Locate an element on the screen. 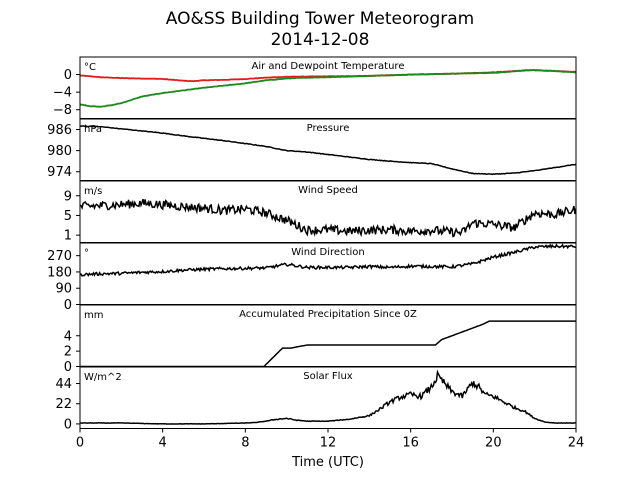 This screenshot has width=640, height=480. panel-unit-label: mm is located at coordinates (93, 315).